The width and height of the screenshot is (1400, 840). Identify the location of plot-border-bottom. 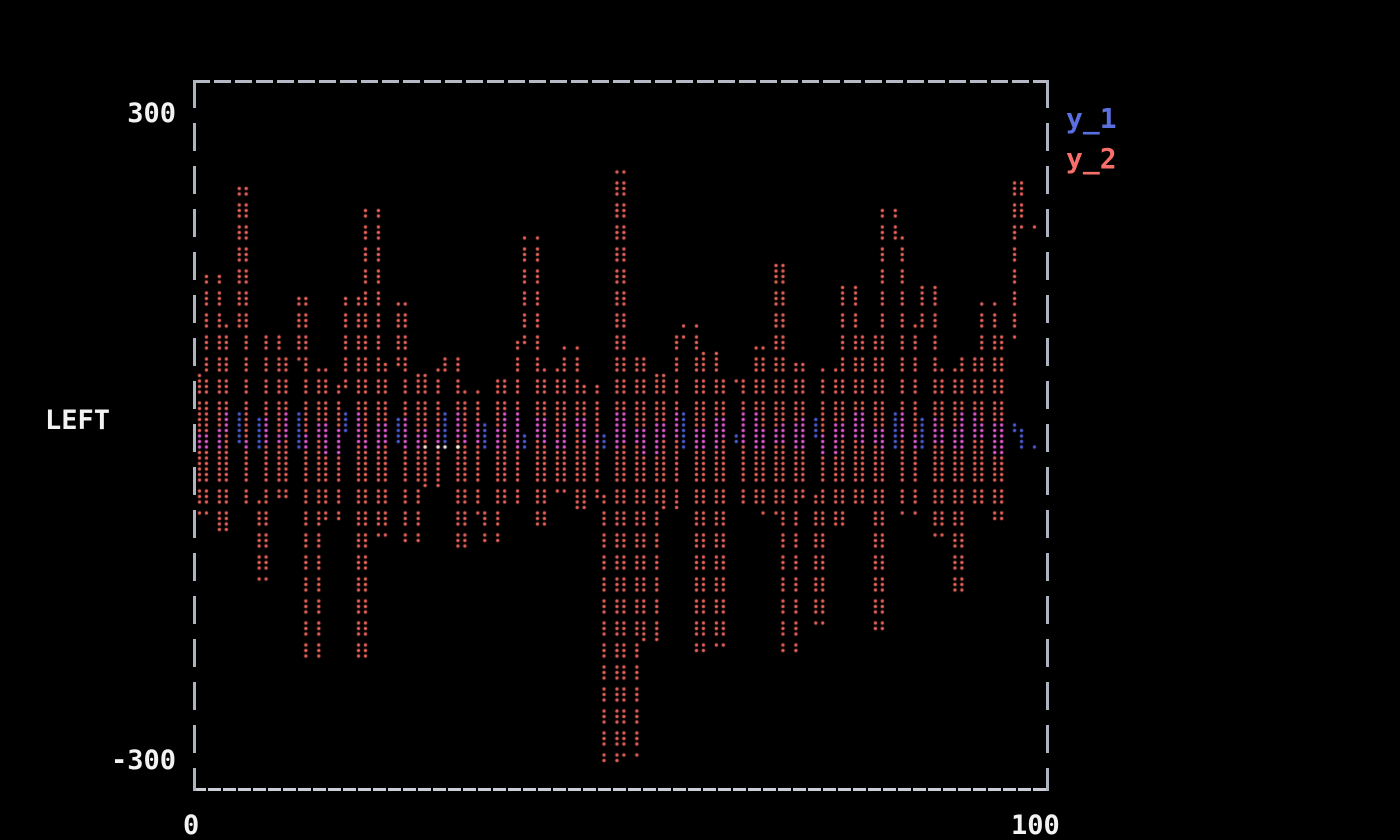
(621, 789).